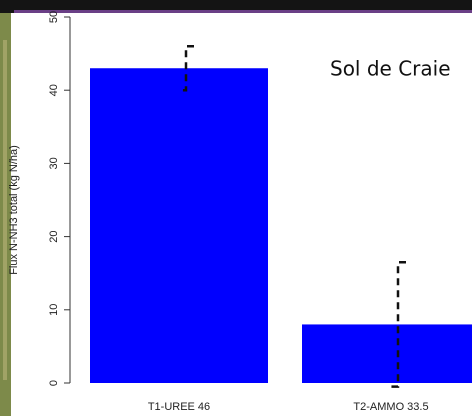 The width and height of the screenshot is (472, 416). What do you see at coordinates (236, 6) in the screenshot?
I see `top-banner` at bounding box center [236, 6].